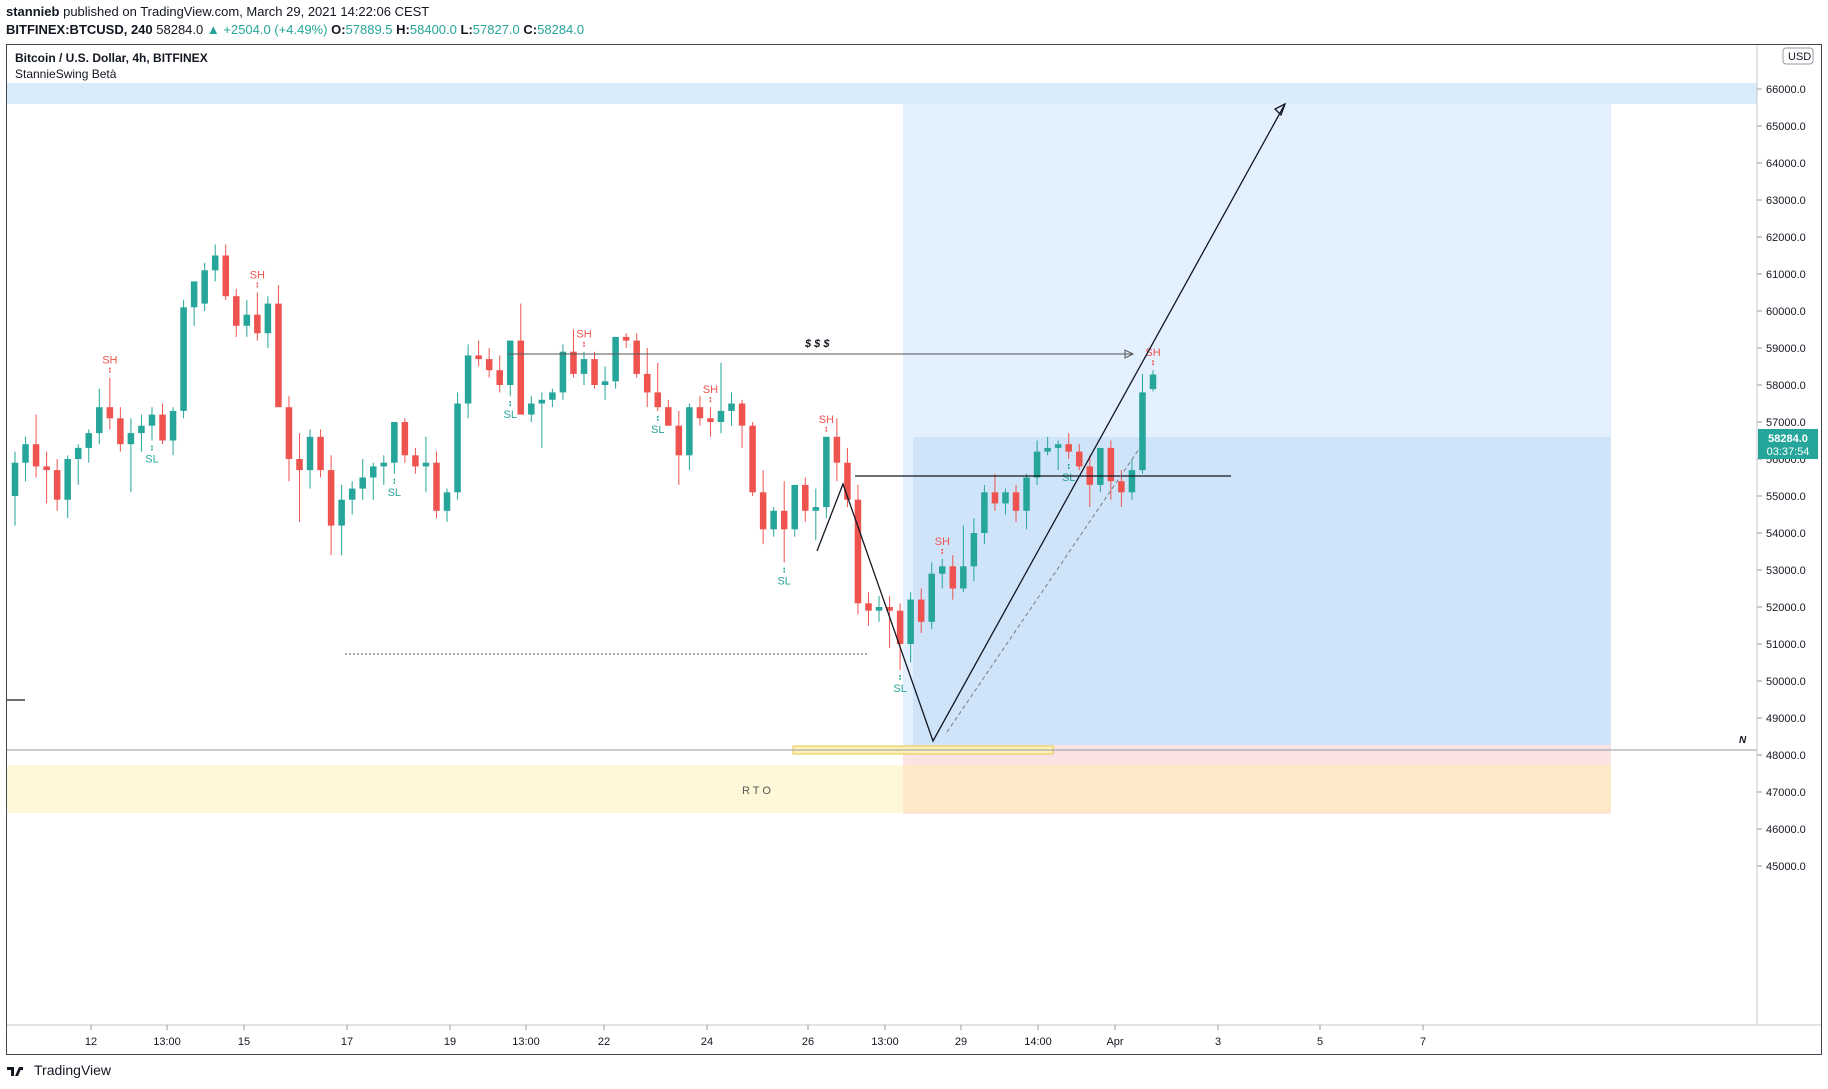 Image resolution: width=1828 pixels, height=1089 pixels. What do you see at coordinates (1786, 867) in the screenshot?
I see `y-tick-label: 45000.0` at bounding box center [1786, 867].